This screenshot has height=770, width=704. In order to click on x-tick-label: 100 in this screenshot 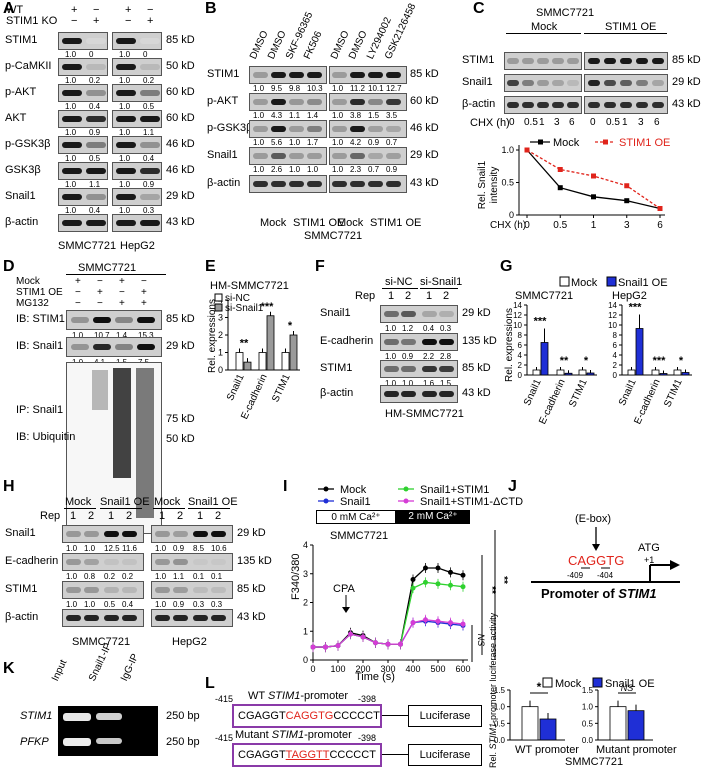, I will do `click(337, 669)`.